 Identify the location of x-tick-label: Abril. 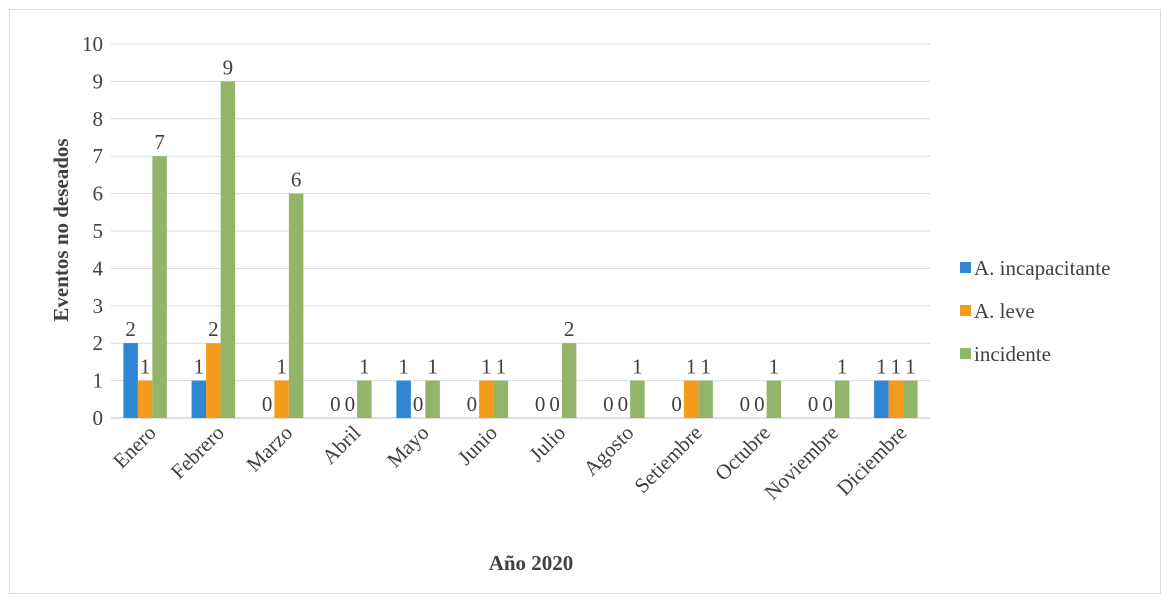
(341, 444).